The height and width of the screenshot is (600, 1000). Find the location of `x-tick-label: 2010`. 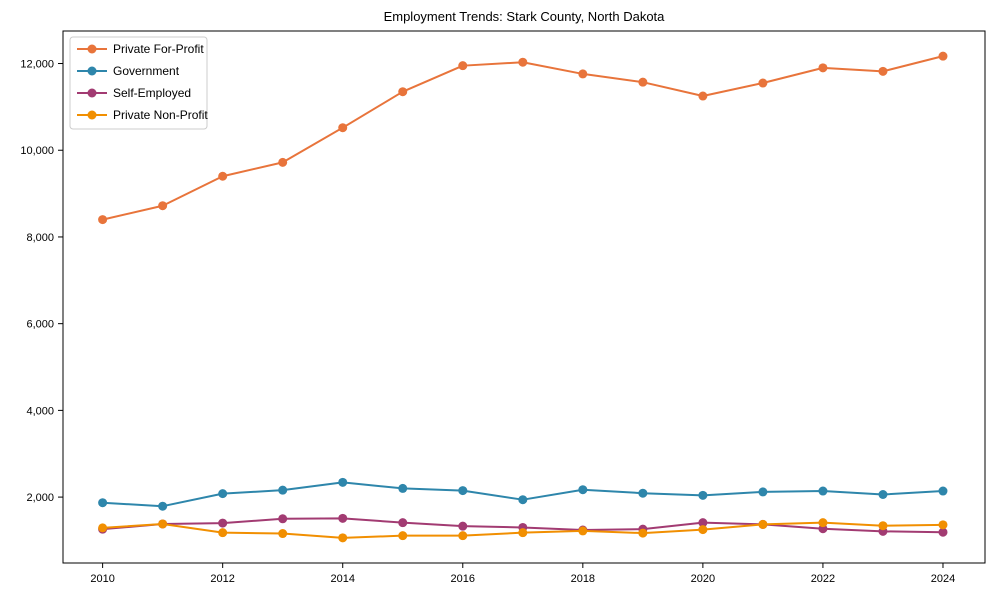

x-tick-label: 2010 is located at coordinates (102, 579).